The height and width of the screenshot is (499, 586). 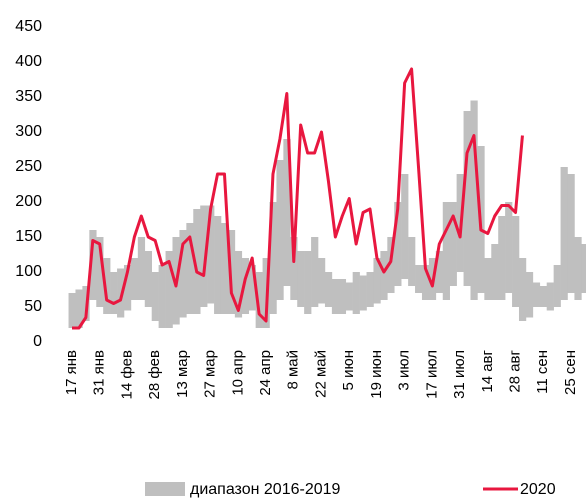 I want to click on x-tick-label: 28 фев, so click(x=154, y=375).